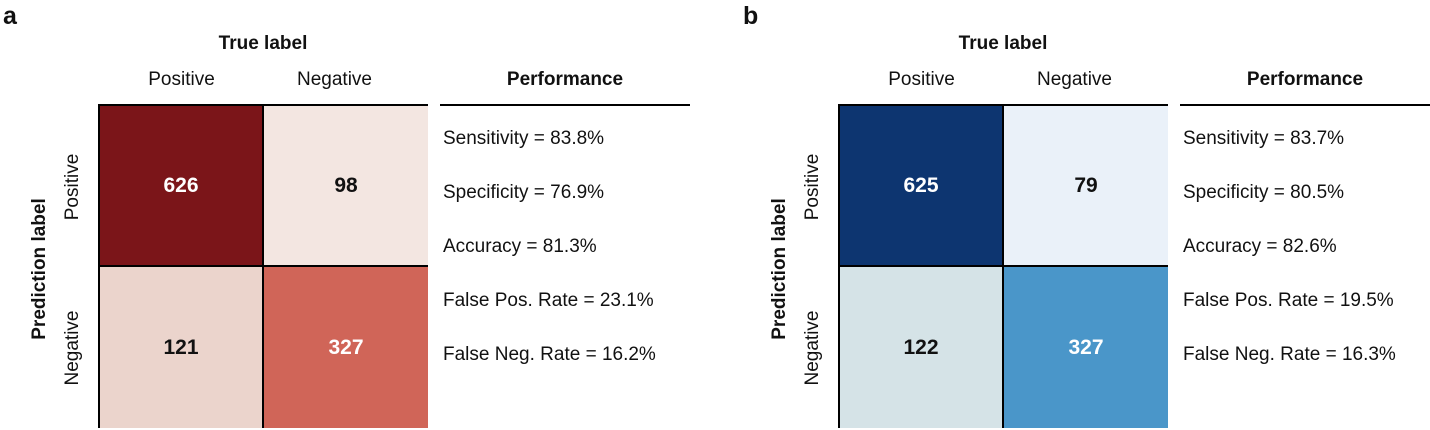 The image size is (1430, 430). What do you see at coordinates (182, 347) in the screenshot?
I see `cell-false-negative: 121` at bounding box center [182, 347].